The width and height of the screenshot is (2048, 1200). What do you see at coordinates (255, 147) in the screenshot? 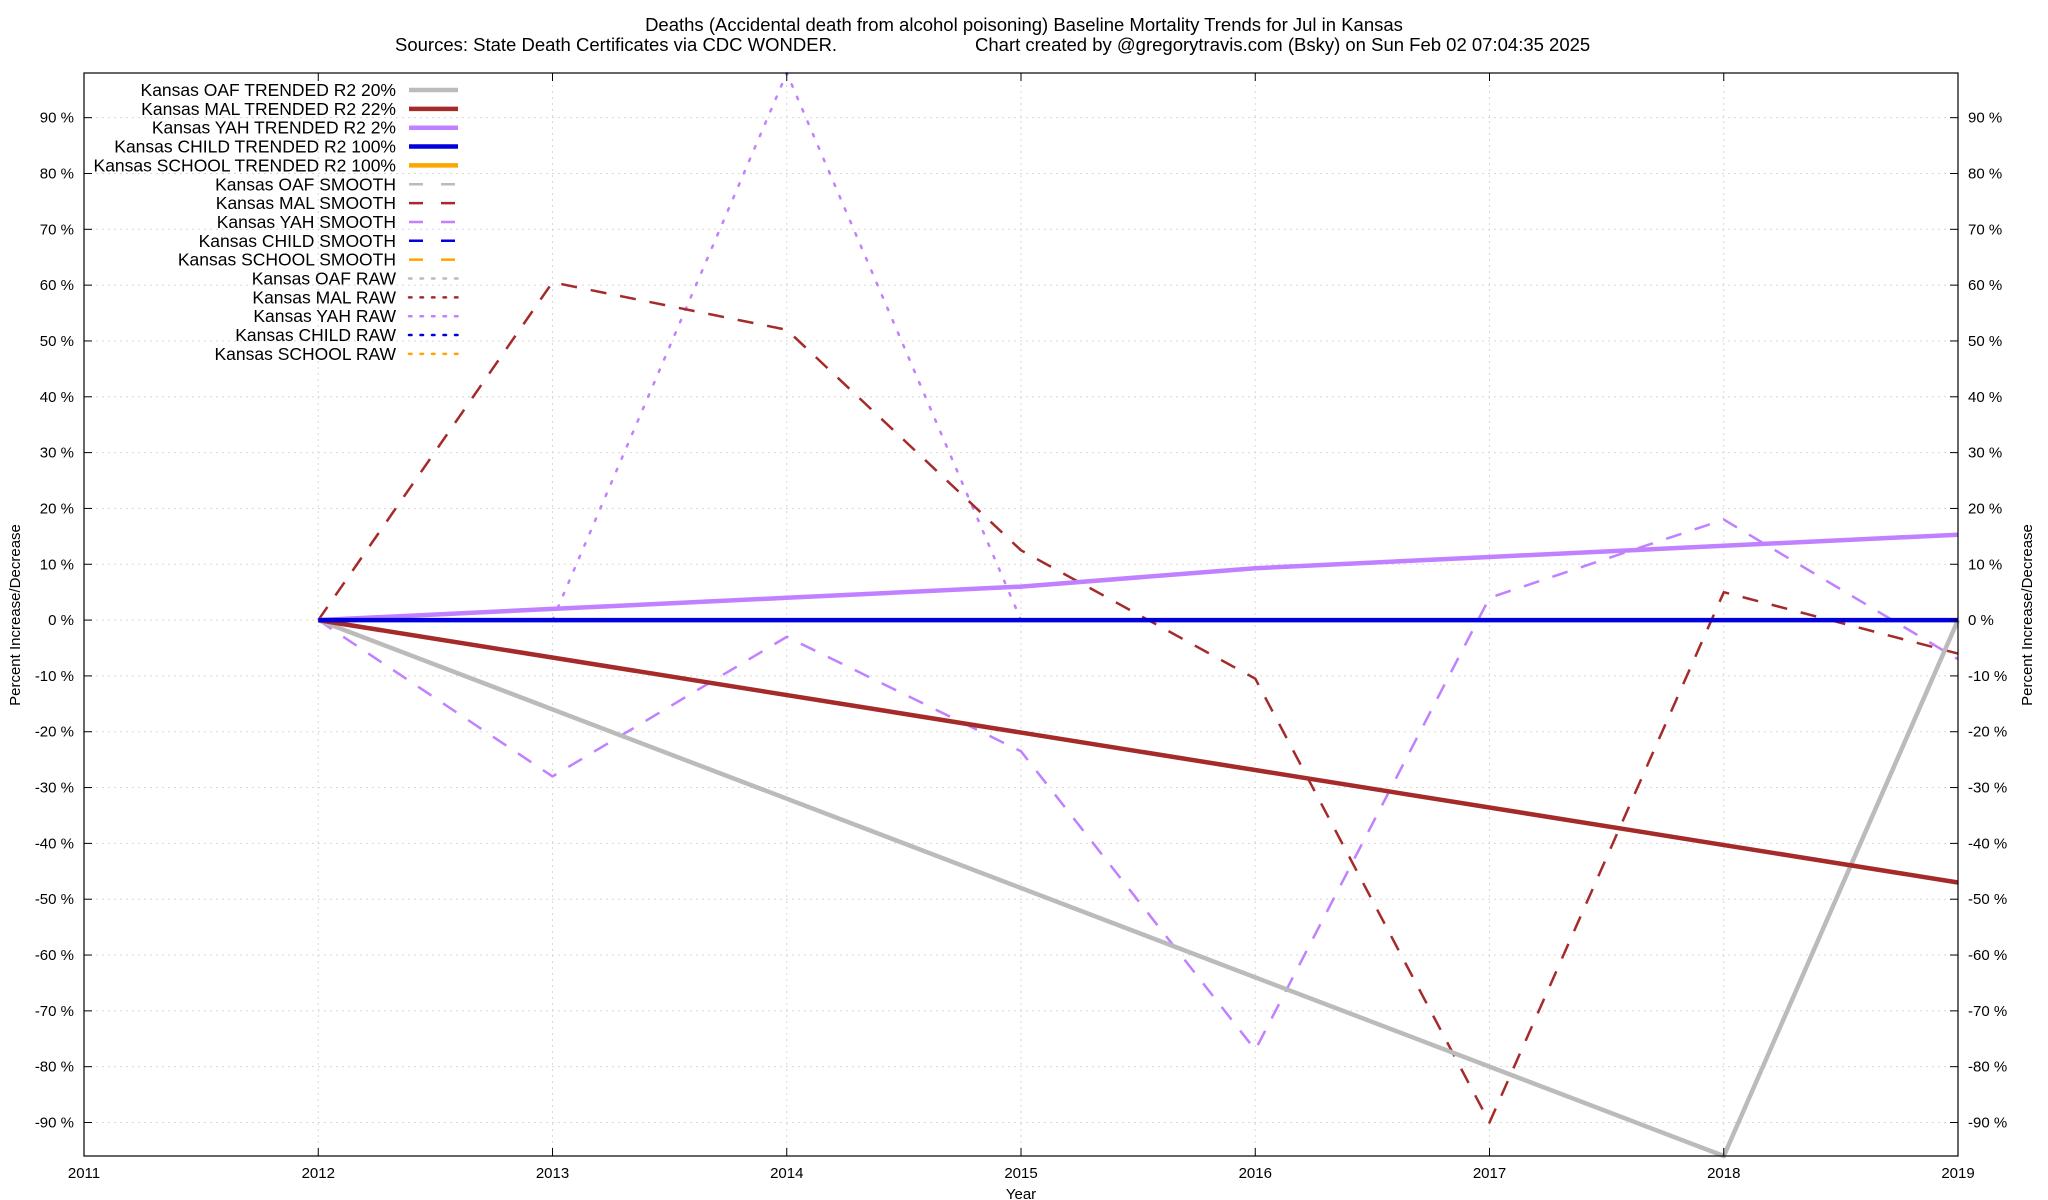
I see `legend-label: Kansas CHILD TRENDED R2 100%` at bounding box center [255, 147].